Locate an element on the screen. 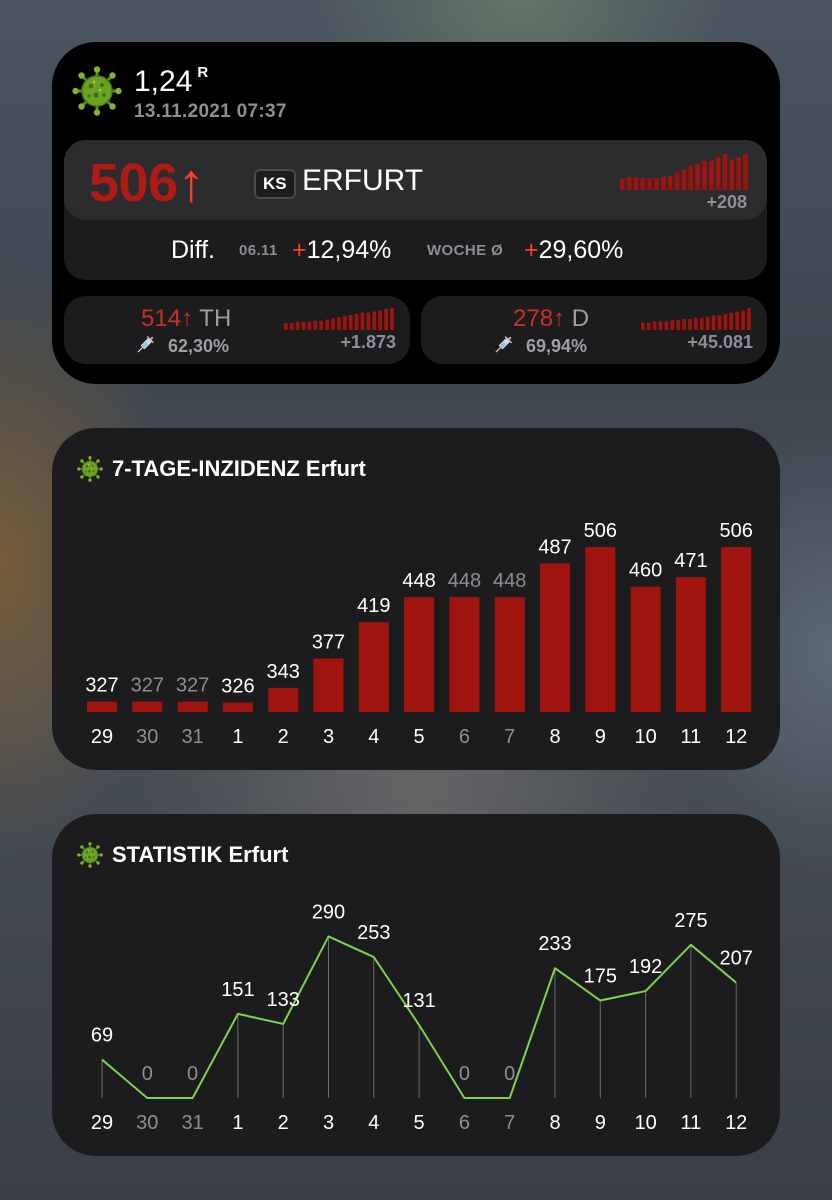 The height and width of the screenshot is (1200, 832). bar-value-label: 487 is located at coordinates (554, 547).